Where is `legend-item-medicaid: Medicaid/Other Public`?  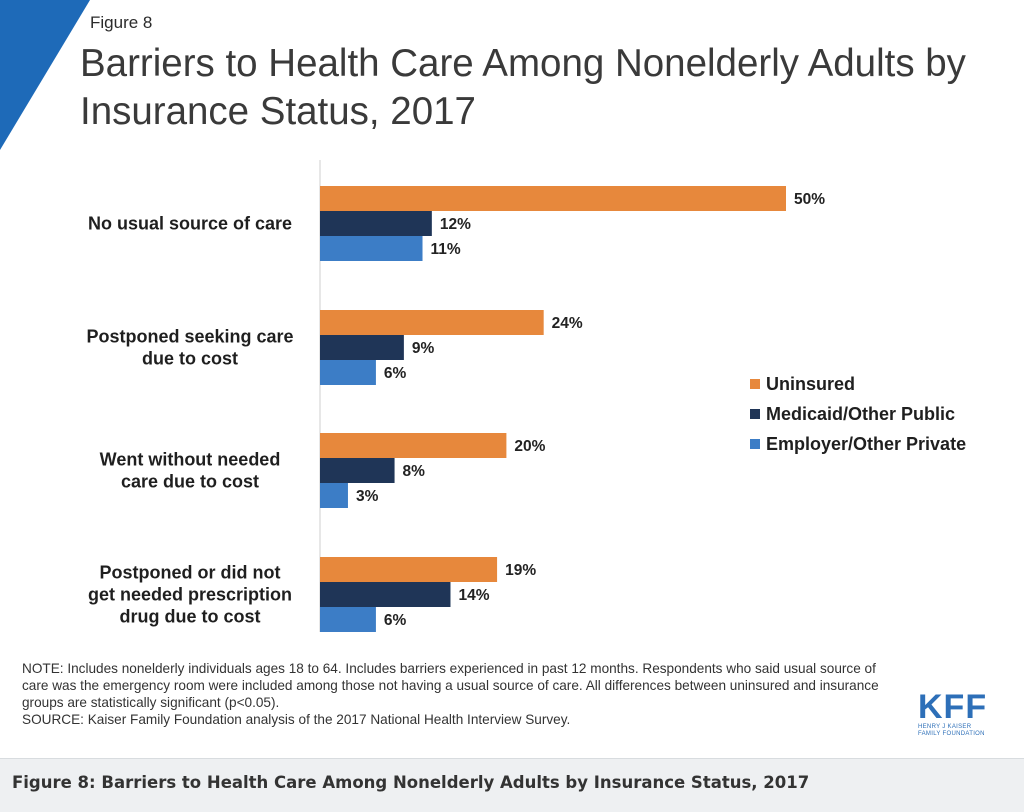 legend-item-medicaid: Medicaid/Other Public is located at coordinates (858, 414).